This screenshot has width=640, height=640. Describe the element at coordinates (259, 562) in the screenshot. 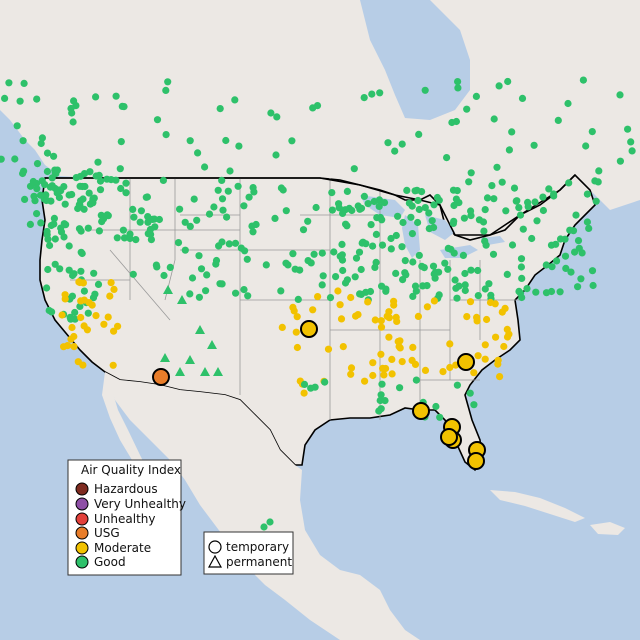

I see `permanent-label: permanent` at that location.